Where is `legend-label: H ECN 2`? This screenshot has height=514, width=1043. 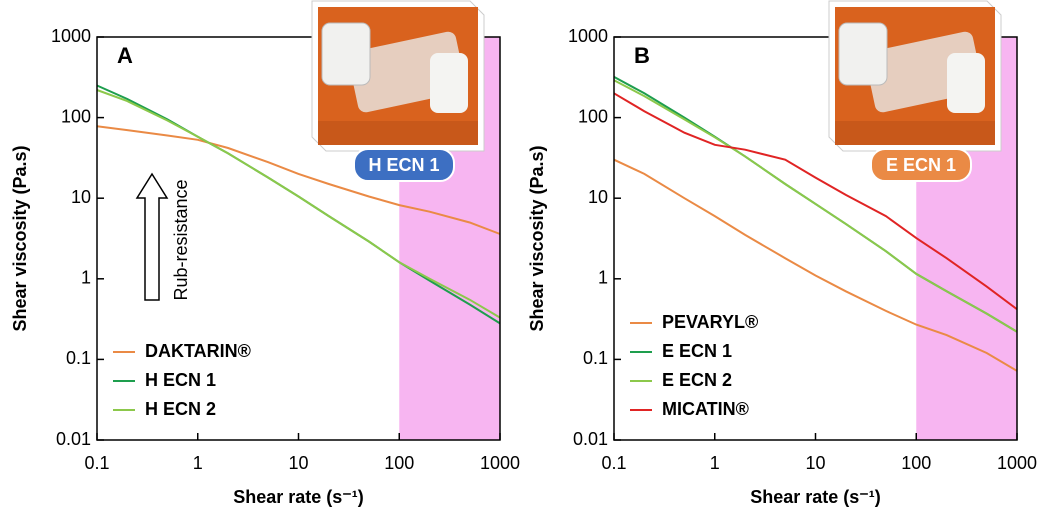 legend-label: H ECN 2 is located at coordinates (180, 409).